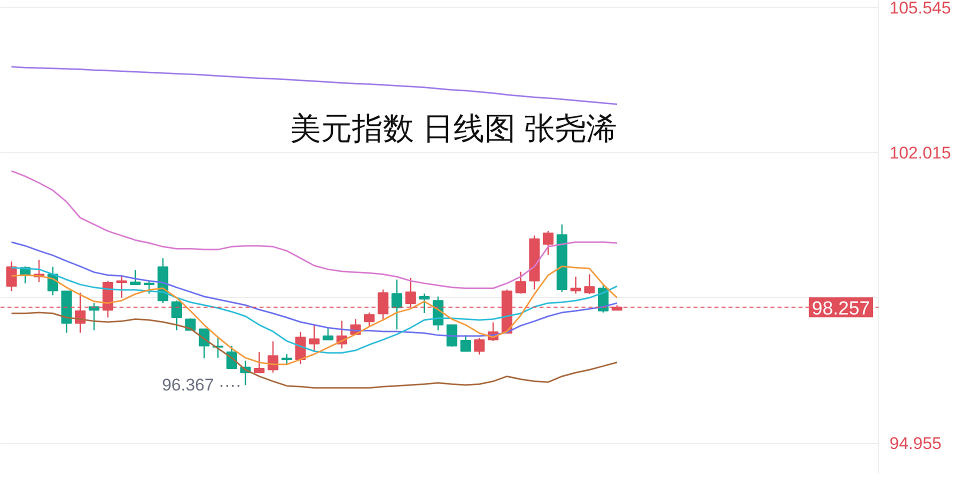 This screenshot has width=953, height=503. Describe the element at coordinates (916, 444) in the screenshot. I see `y-tick-label: 94.955` at that location.